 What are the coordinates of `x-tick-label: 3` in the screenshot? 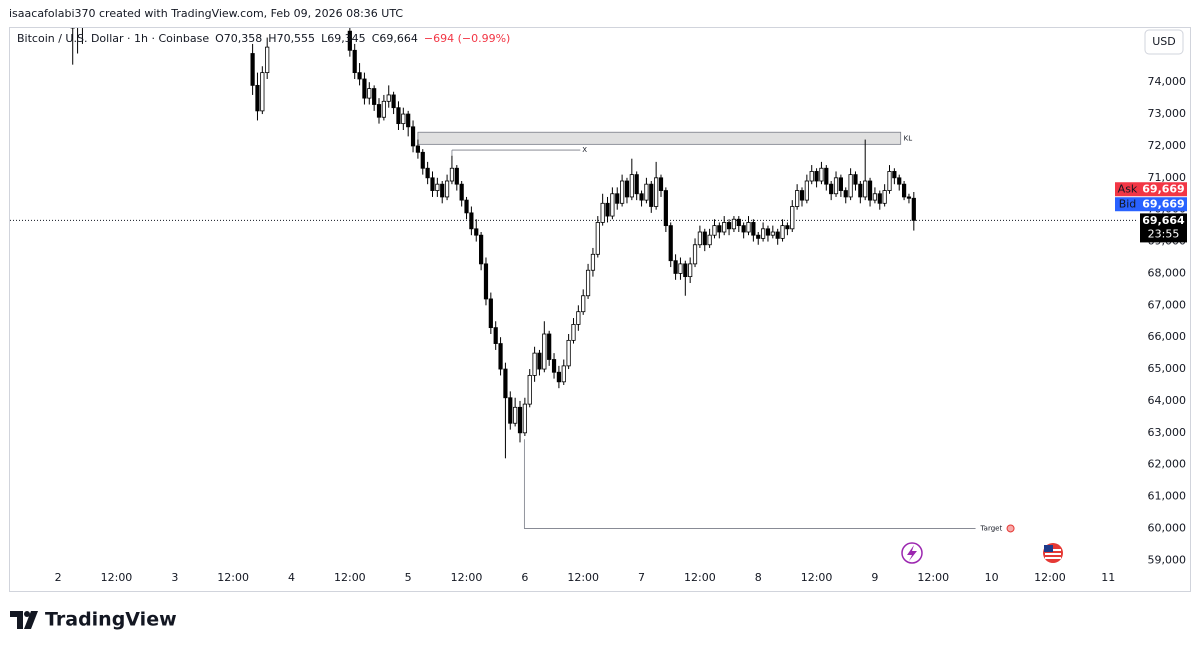 It's located at (174, 577).